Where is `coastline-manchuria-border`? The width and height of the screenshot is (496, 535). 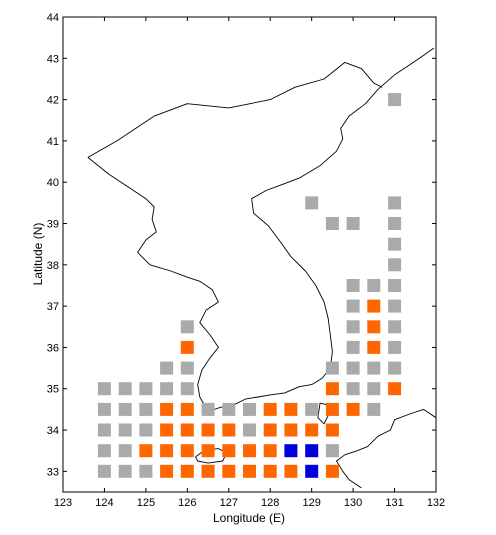
coastline-manchuria-border is located at coordinates (235, 109).